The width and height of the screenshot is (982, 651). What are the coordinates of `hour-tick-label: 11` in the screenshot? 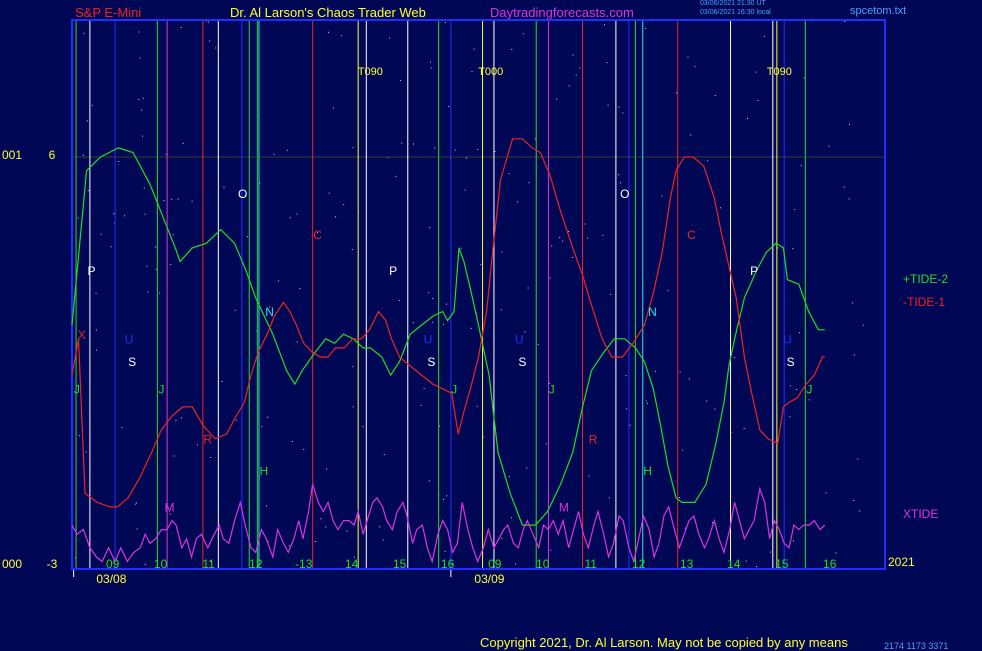 It's located at (208, 564).